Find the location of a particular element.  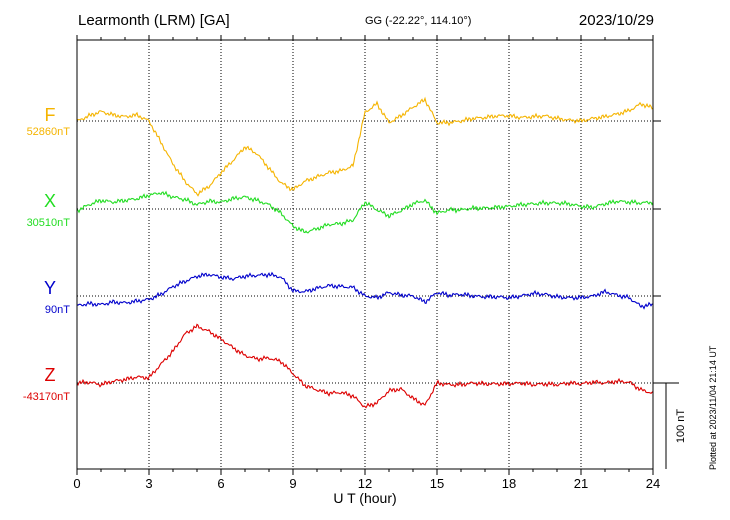

x-tick-label: 18 is located at coordinates (509, 483).